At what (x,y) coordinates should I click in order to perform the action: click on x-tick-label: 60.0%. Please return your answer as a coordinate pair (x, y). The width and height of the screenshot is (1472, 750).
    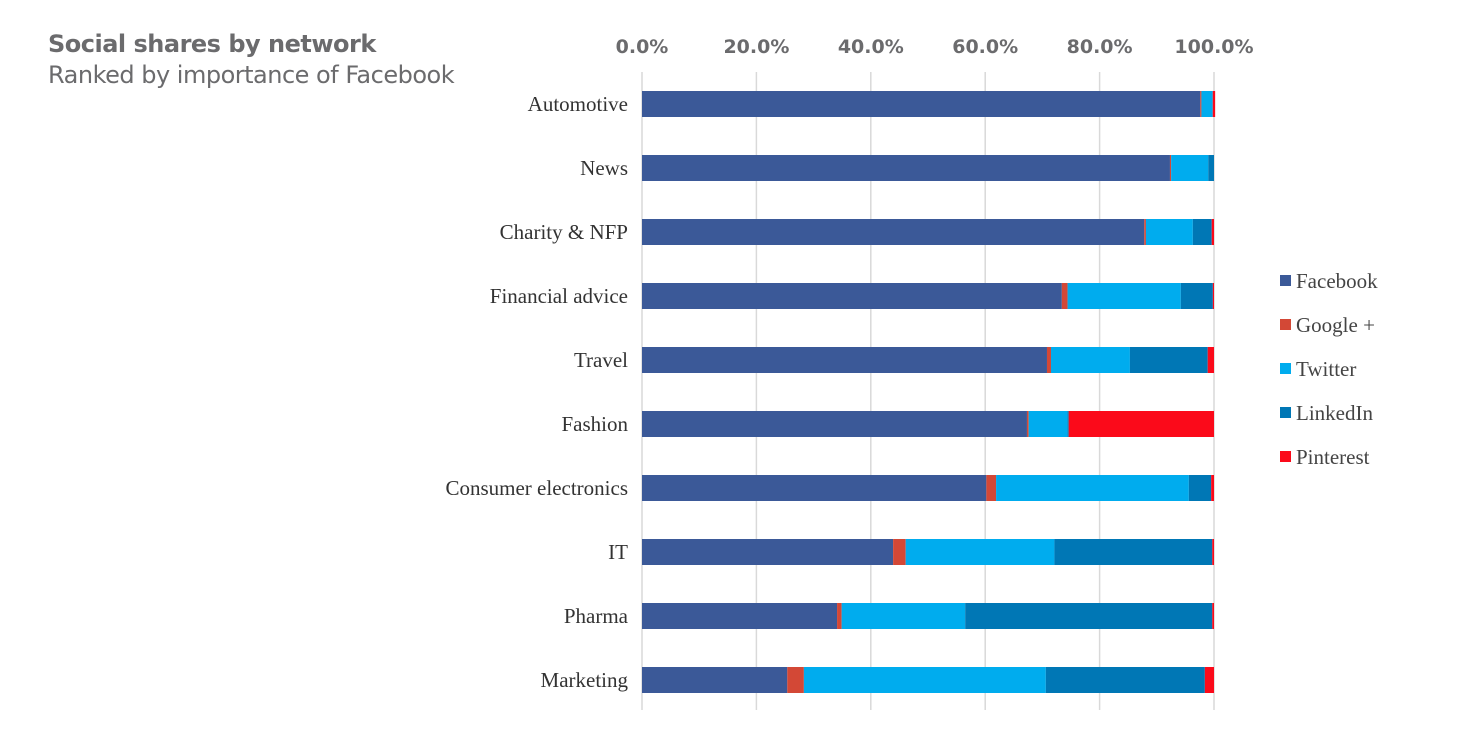
    Looking at the image, I should click on (985, 47).